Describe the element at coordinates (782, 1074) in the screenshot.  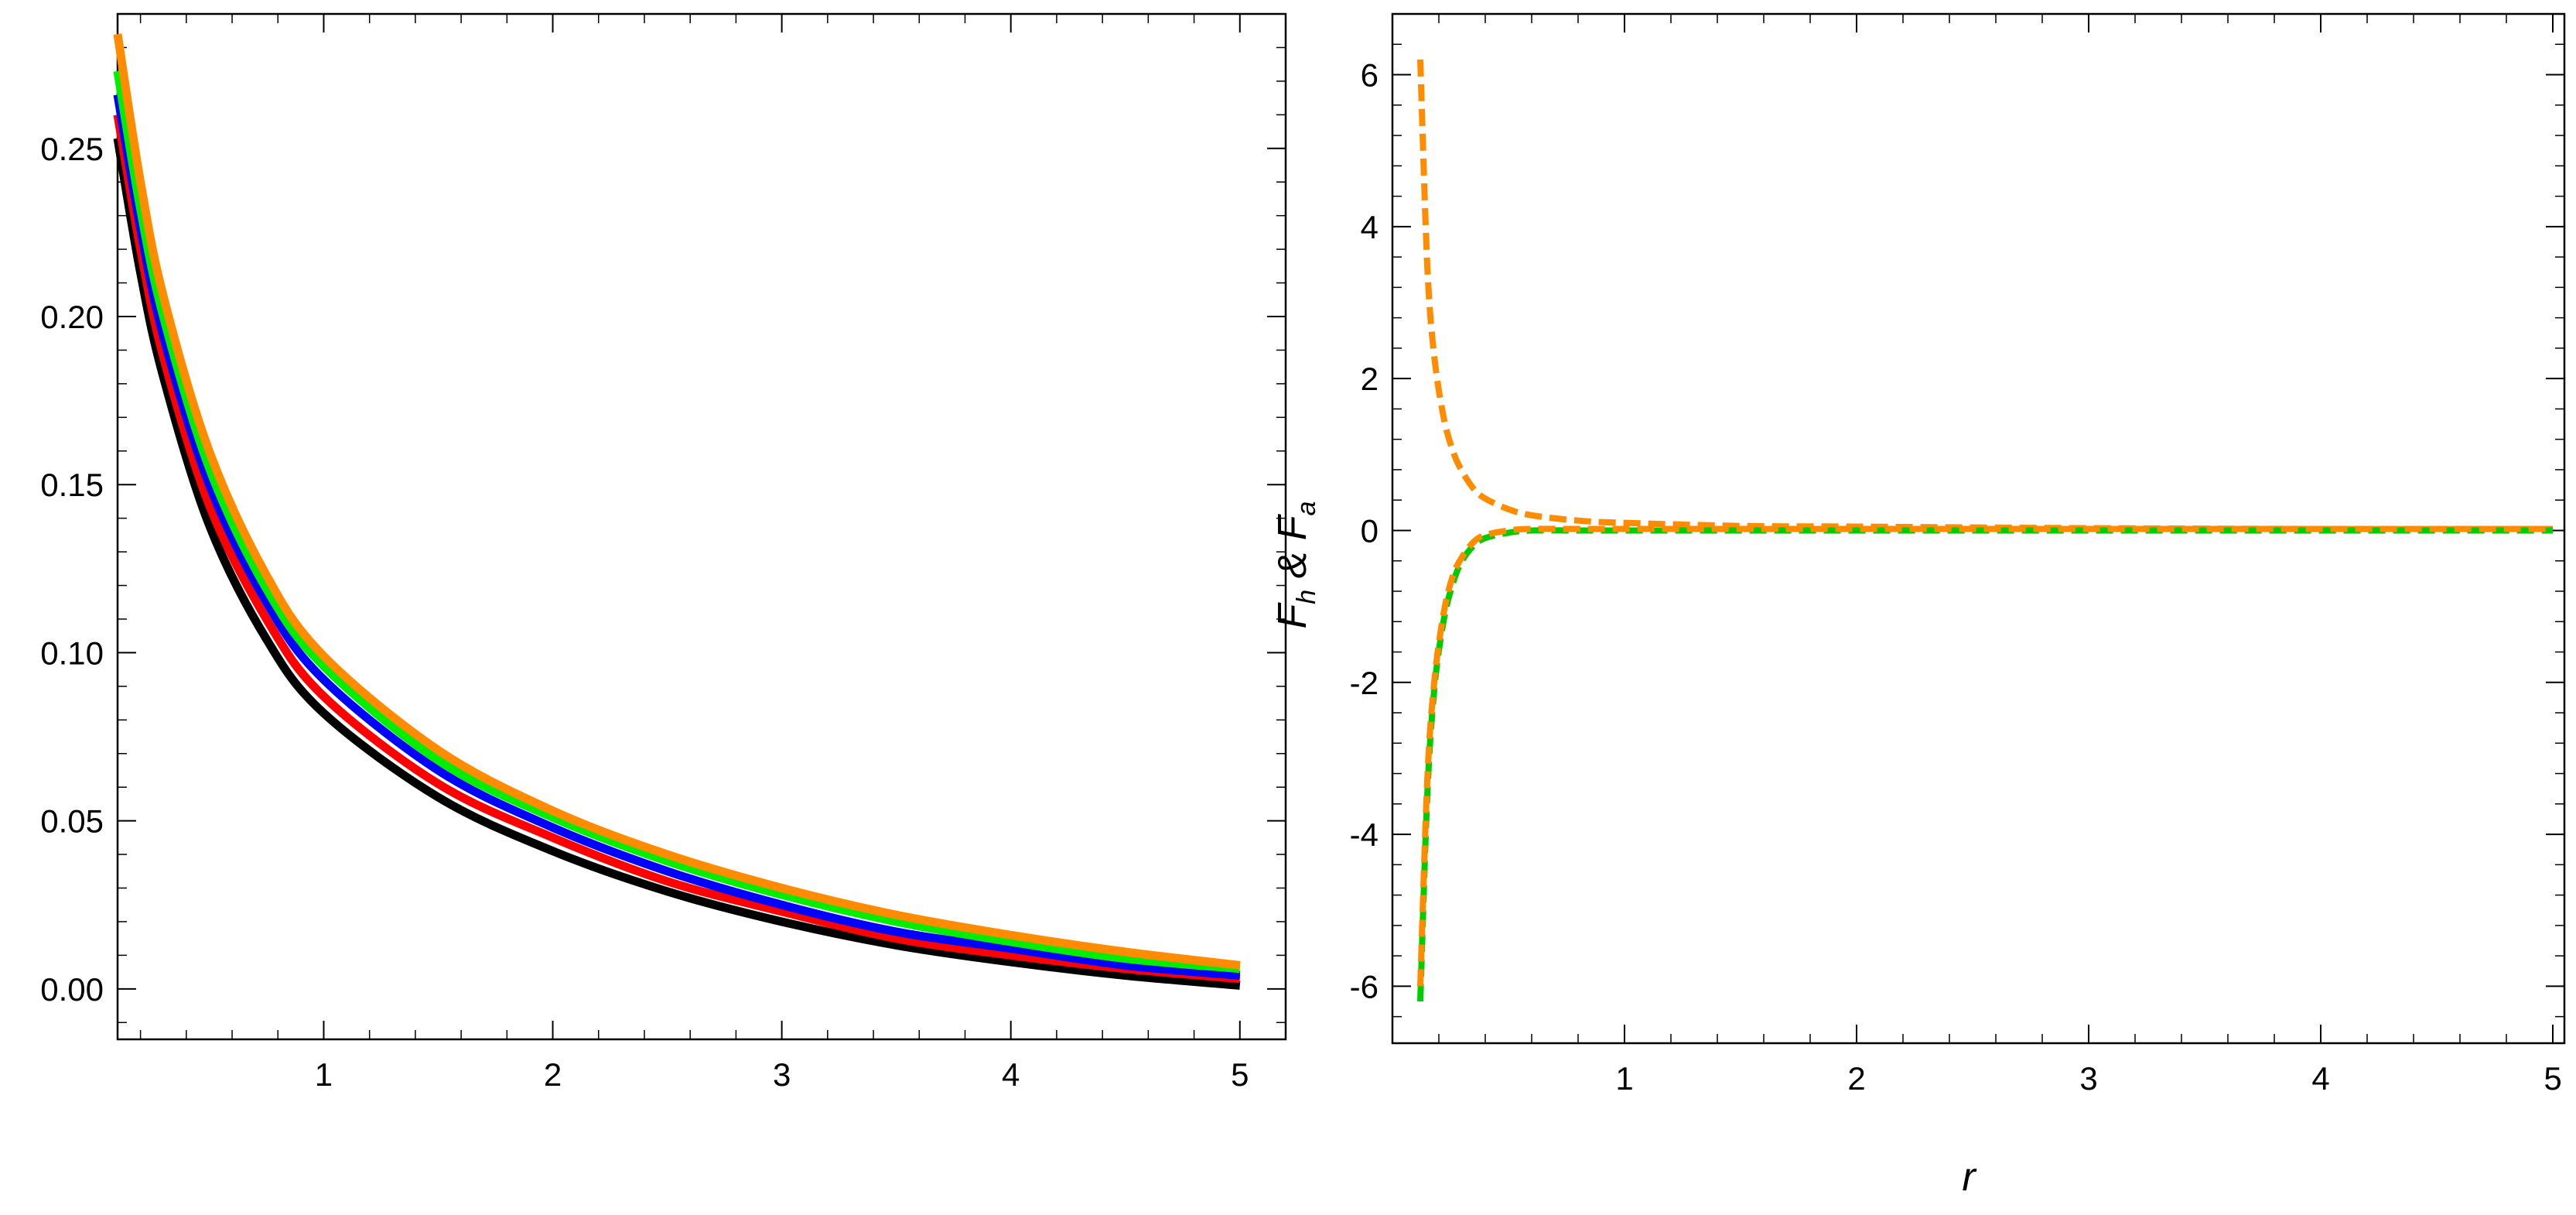
I see `left-x-tick-label: 3` at that location.